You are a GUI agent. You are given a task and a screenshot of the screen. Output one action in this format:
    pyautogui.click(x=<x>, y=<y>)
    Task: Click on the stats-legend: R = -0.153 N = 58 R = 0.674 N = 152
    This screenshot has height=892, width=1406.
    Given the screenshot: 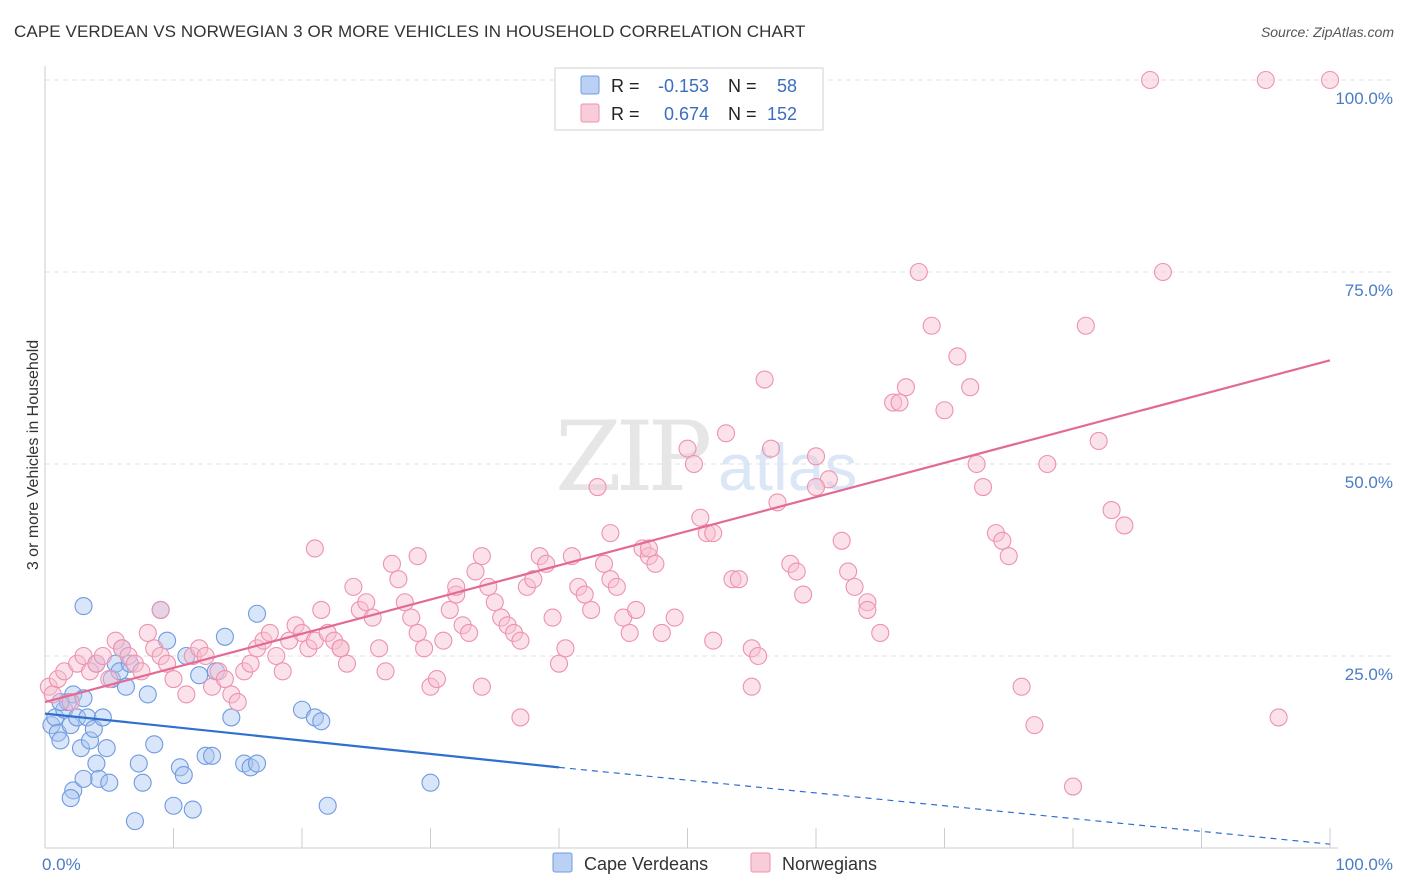 What is the action you would take?
    pyautogui.click(x=689, y=99)
    